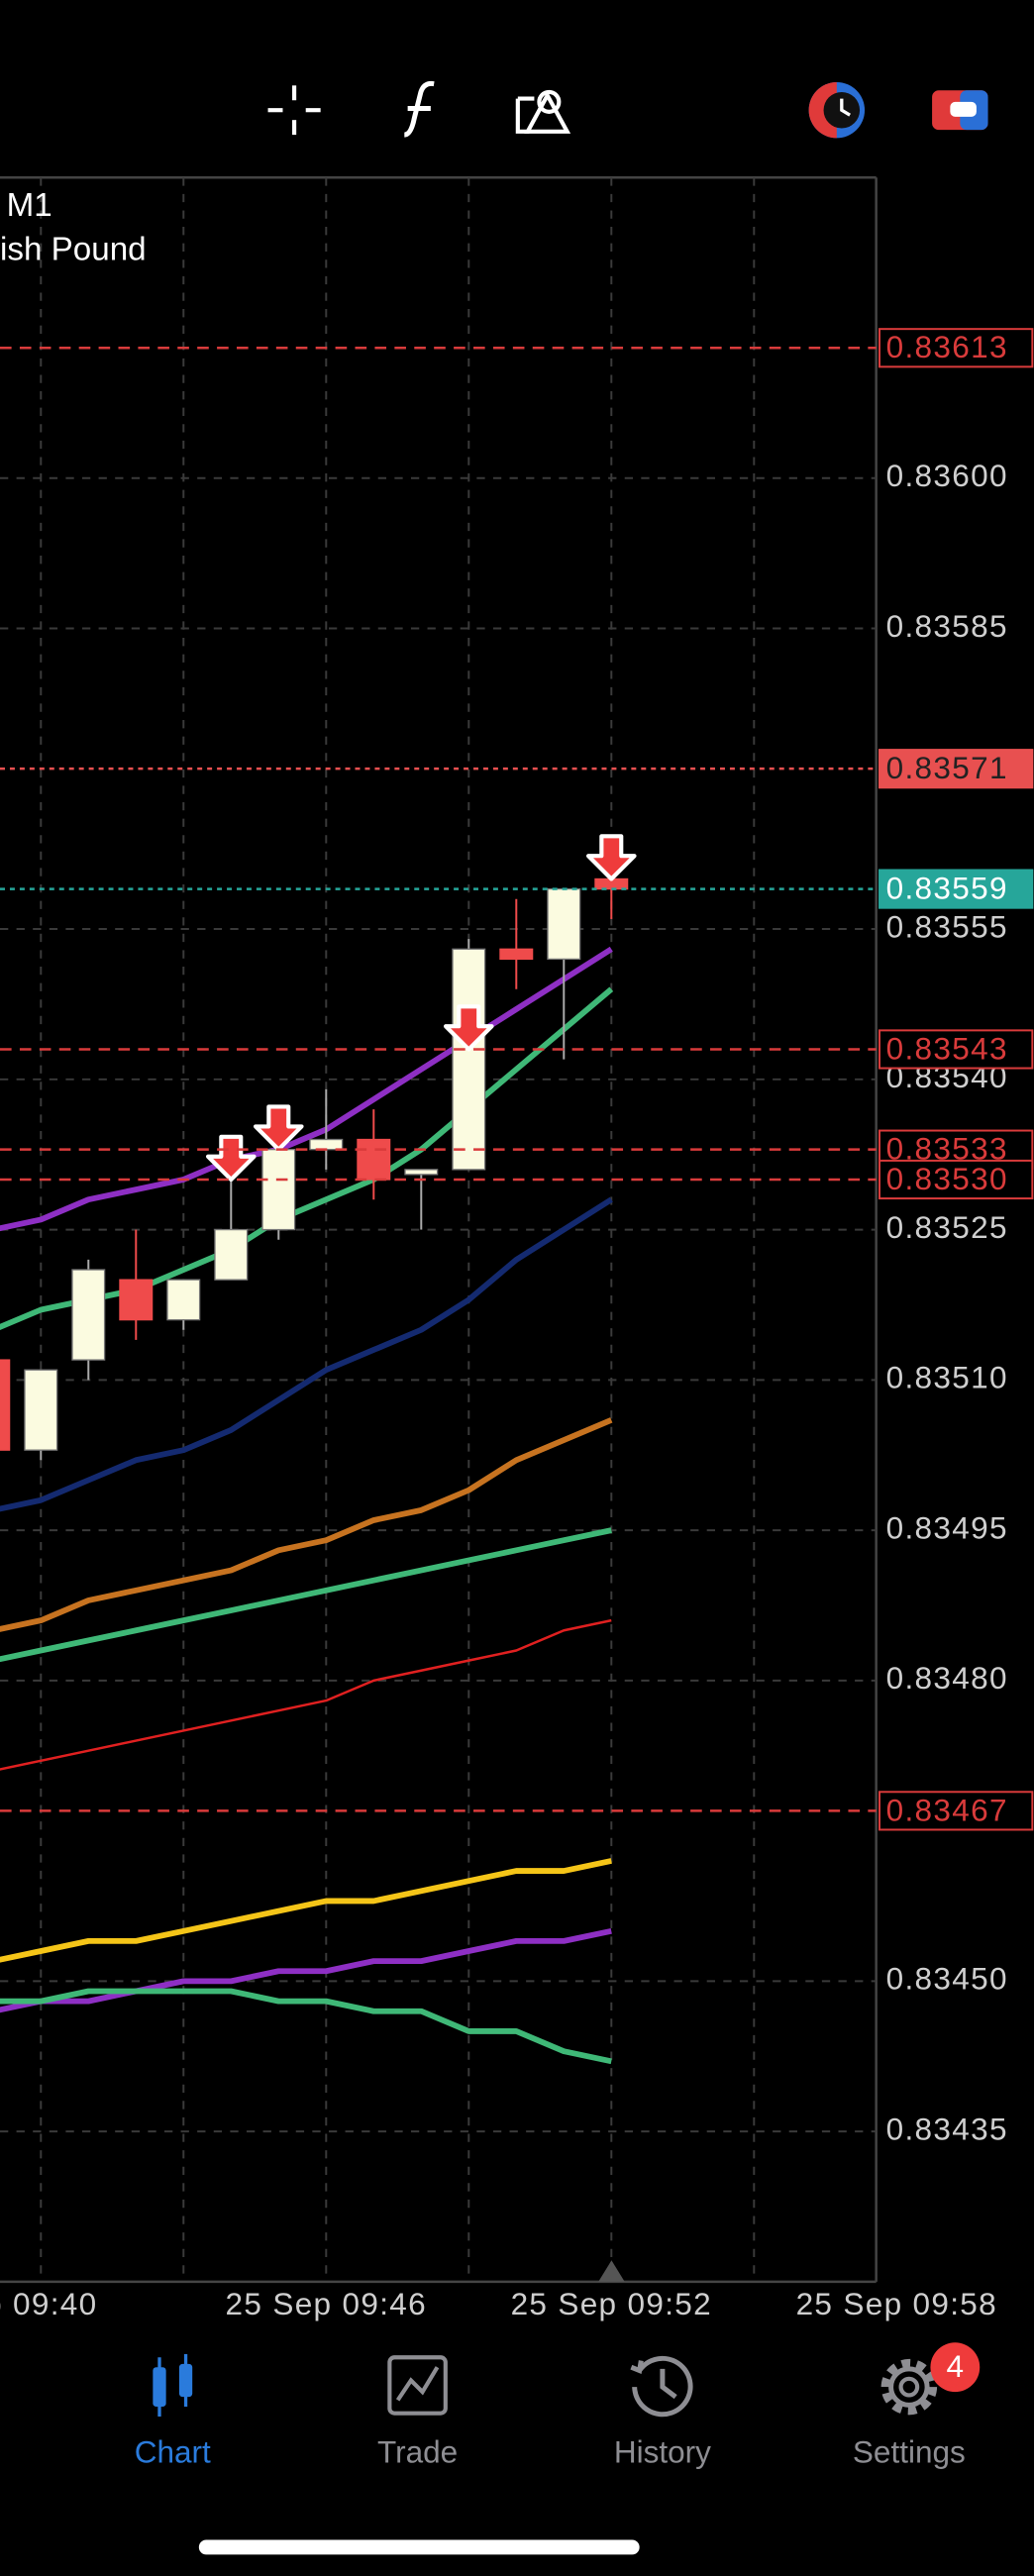 The width and height of the screenshot is (1034, 2576). I want to click on price-label: 0.83467, so click(947, 1809).